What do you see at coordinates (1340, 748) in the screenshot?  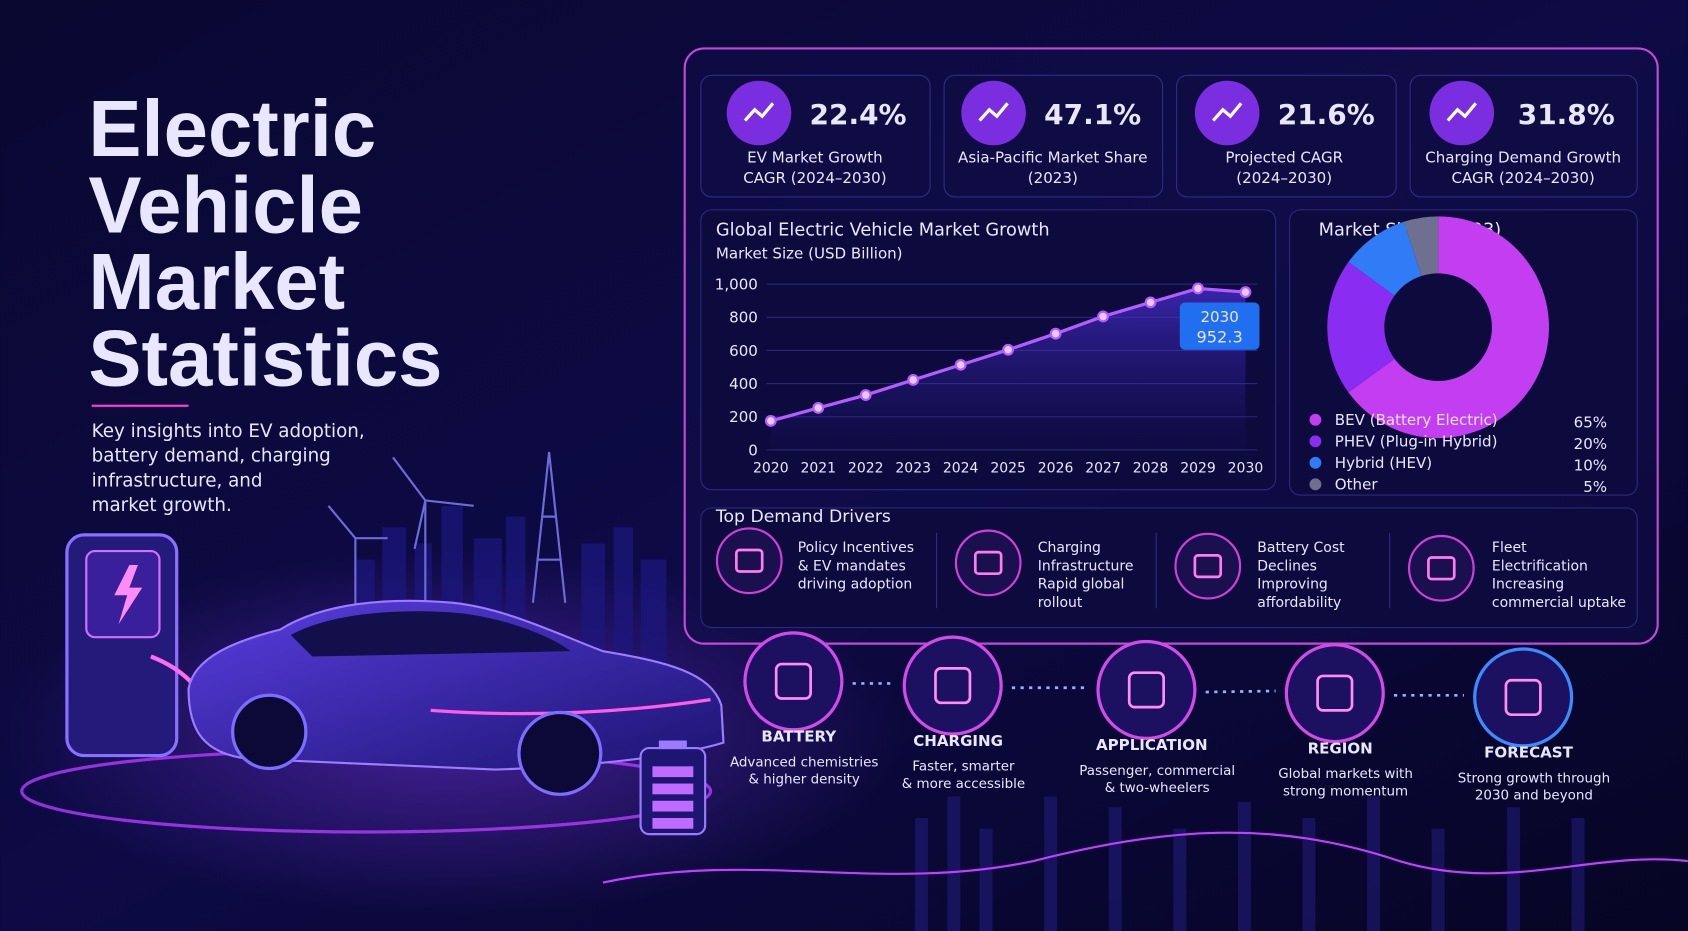 I see `pipeline-title: REGION` at bounding box center [1340, 748].